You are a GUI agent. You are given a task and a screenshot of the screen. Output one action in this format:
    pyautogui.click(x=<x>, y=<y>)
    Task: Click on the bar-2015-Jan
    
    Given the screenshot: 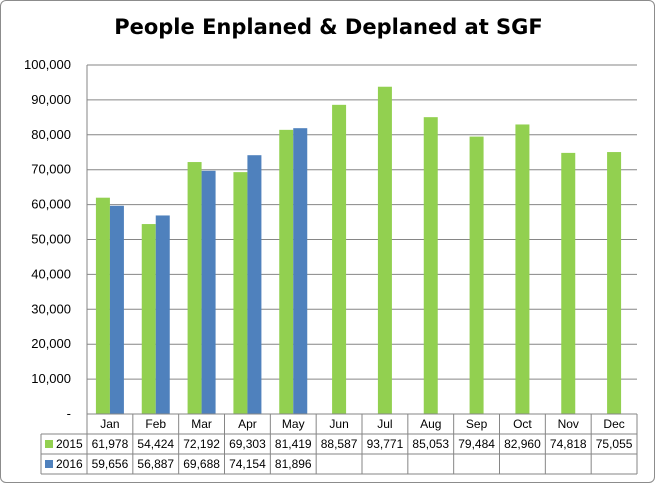 What is the action you would take?
    pyautogui.click(x=102, y=305)
    